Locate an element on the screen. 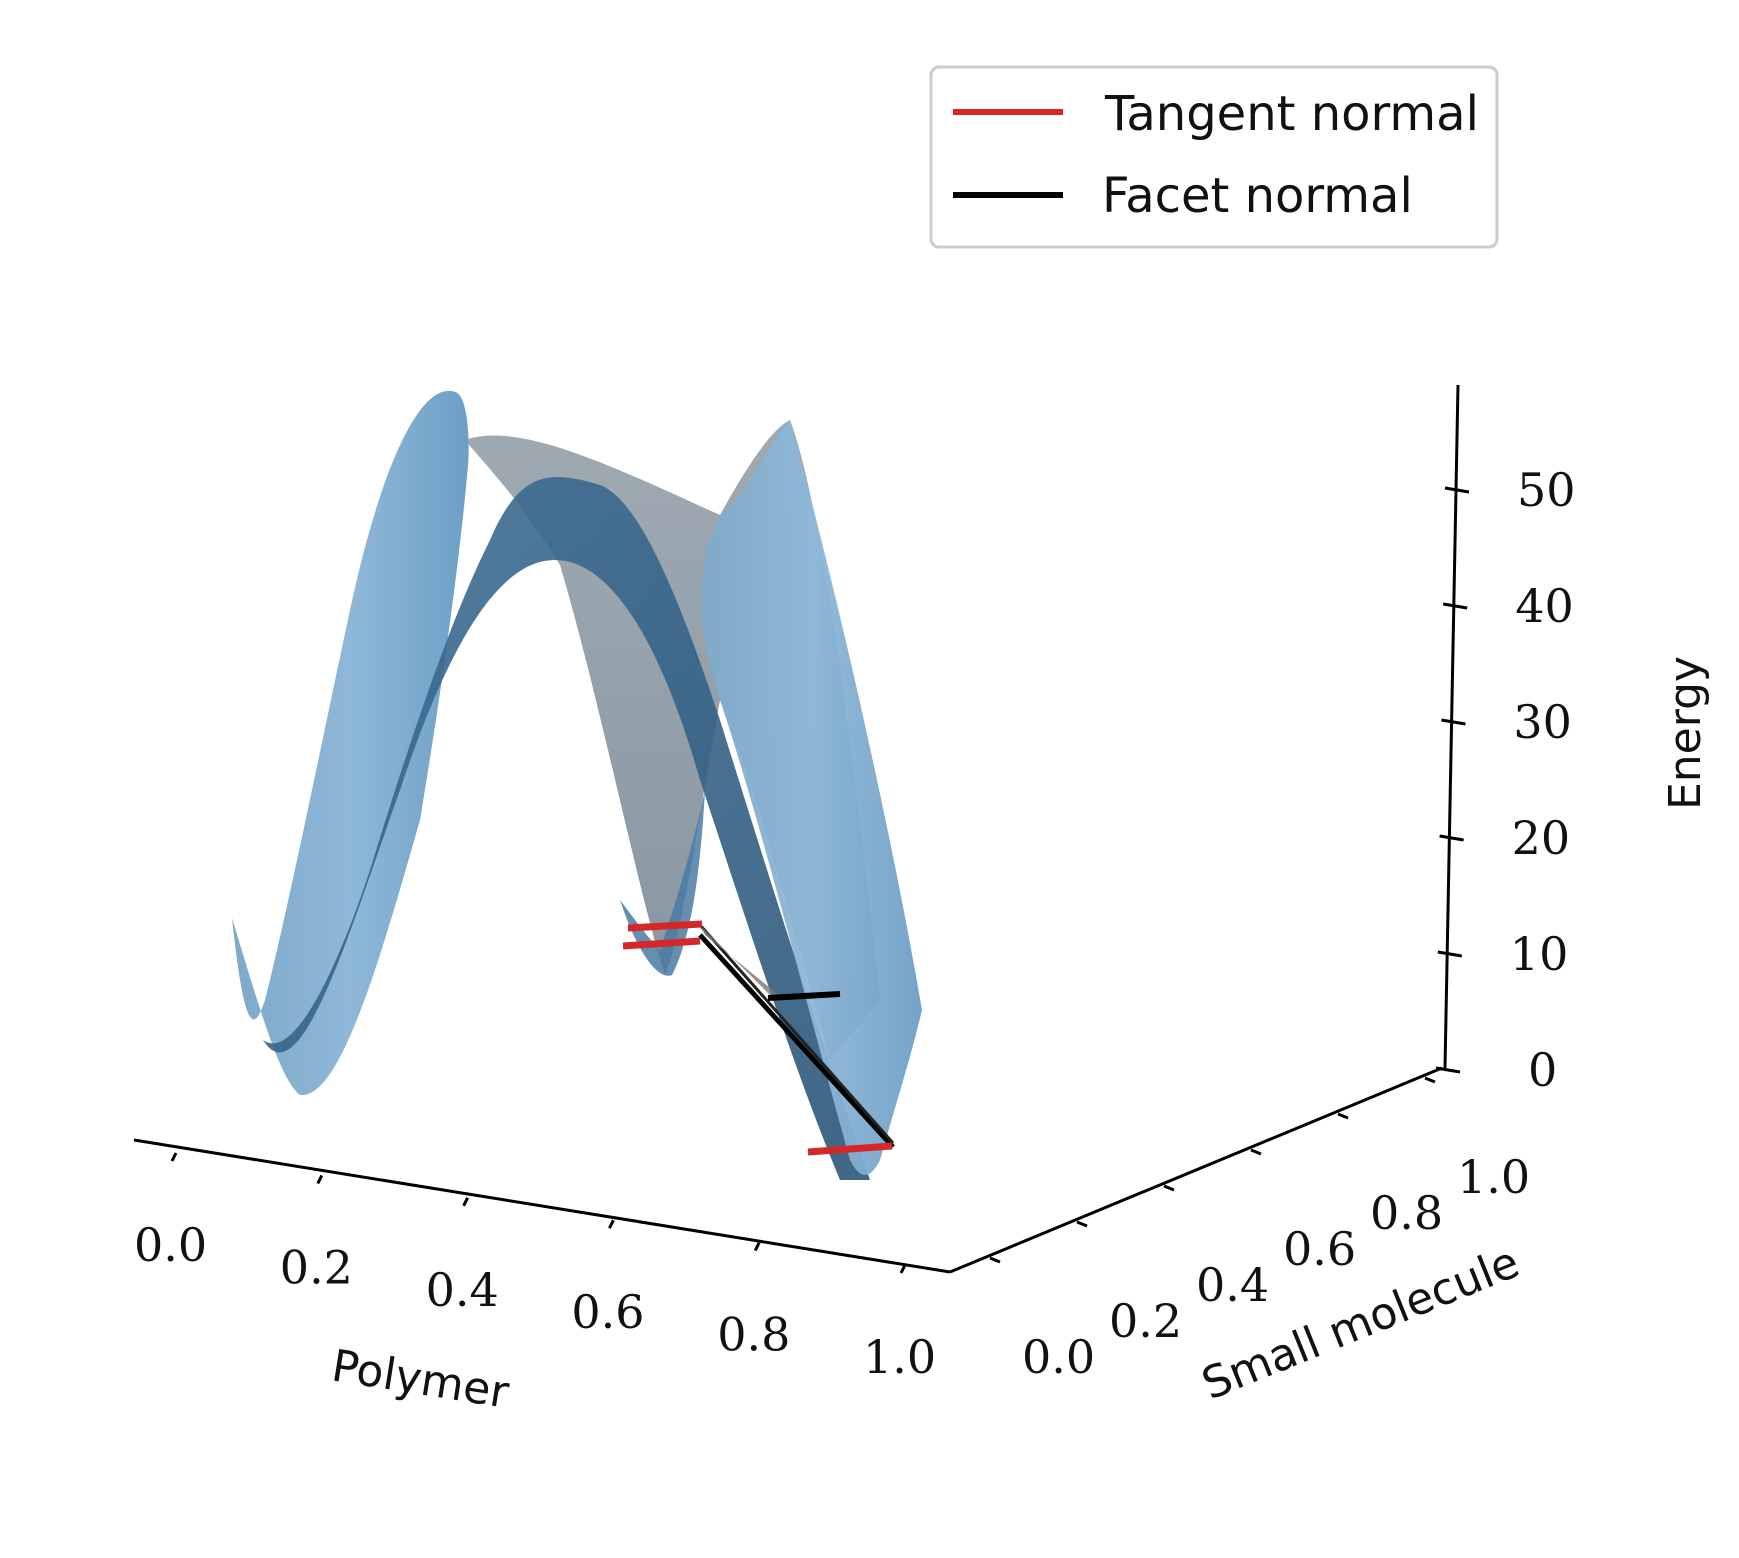  x-tick-label: 0.4 is located at coordinates (462, 1290).